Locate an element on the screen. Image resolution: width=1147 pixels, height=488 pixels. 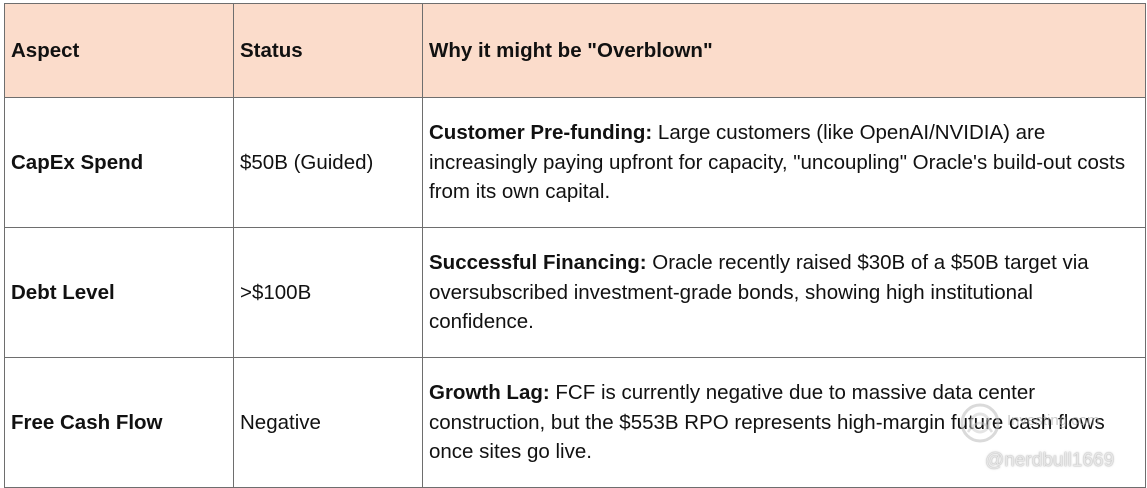
row-status: Negative is located at coordinates (328, 422).